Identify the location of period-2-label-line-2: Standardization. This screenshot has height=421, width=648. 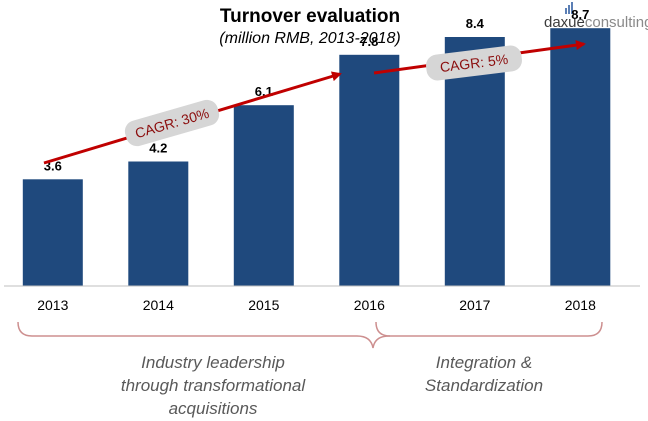
(484, 385).